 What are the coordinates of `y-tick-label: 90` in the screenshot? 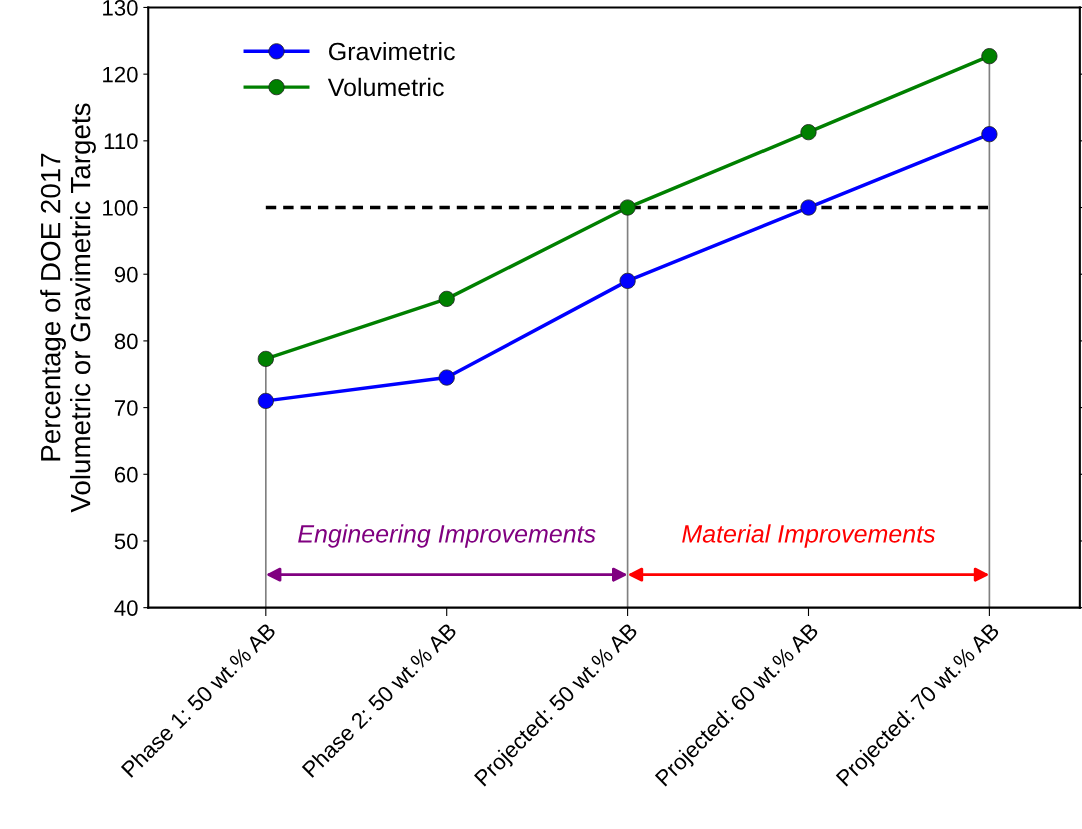 It's located at (126, 274).